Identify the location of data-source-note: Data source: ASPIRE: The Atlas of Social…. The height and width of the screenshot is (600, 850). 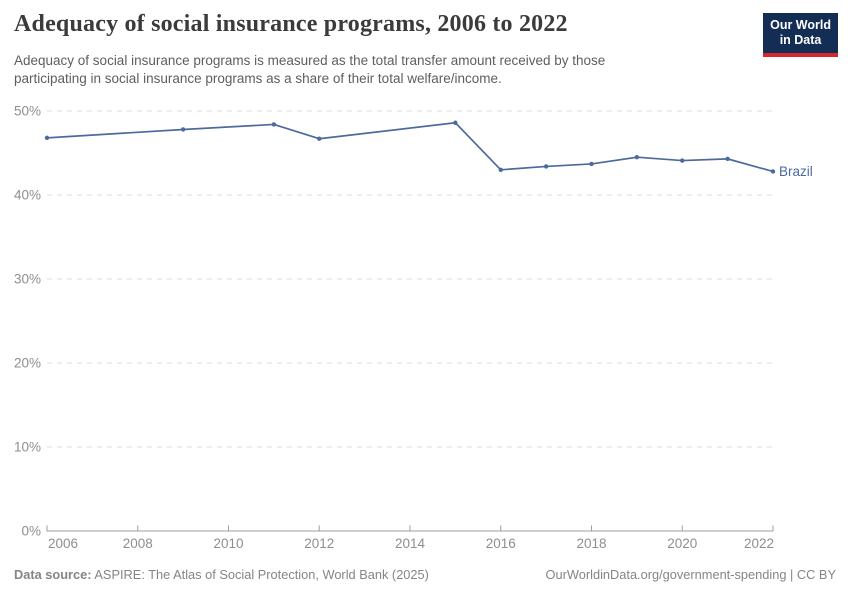
(221, 574).